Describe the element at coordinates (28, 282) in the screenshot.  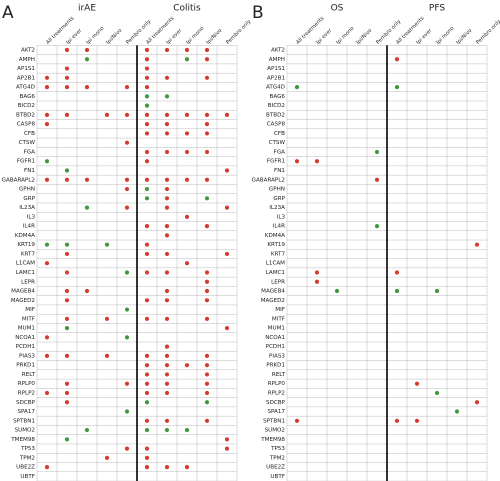
I see `gene-label: LEPR` at that location.